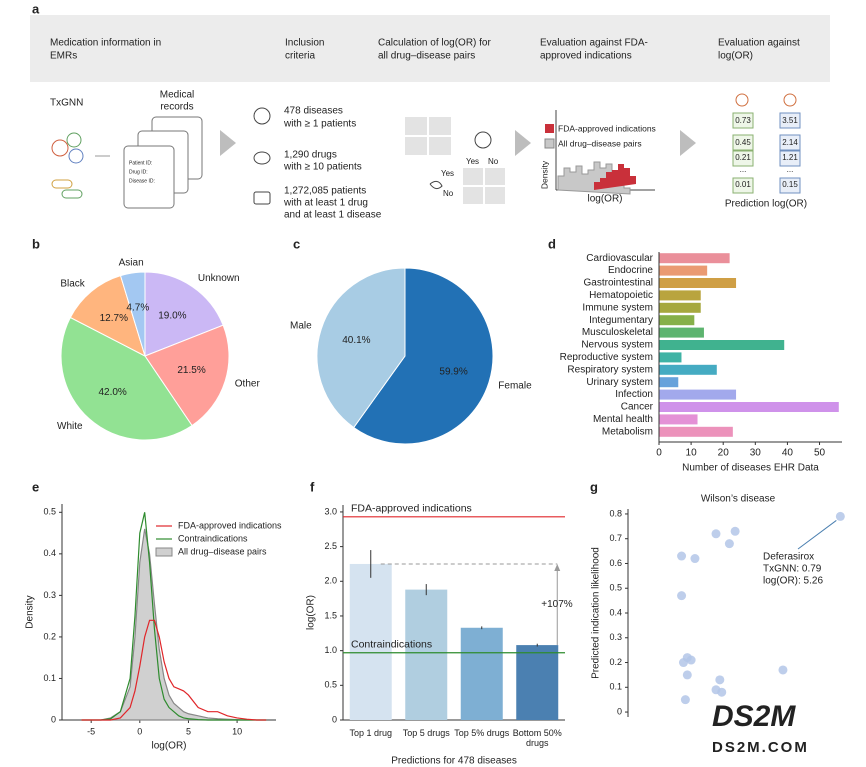 The image size is (866, 767). I want to click on record-field: Disease ID:, so click(142, 181).